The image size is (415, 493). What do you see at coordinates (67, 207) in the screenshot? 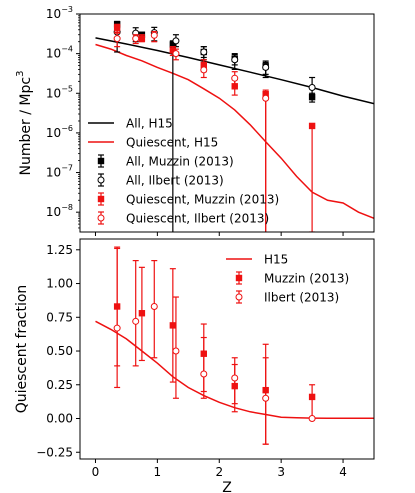
I see `y-tick-exponent: −8` at bounding box center [67, 207].